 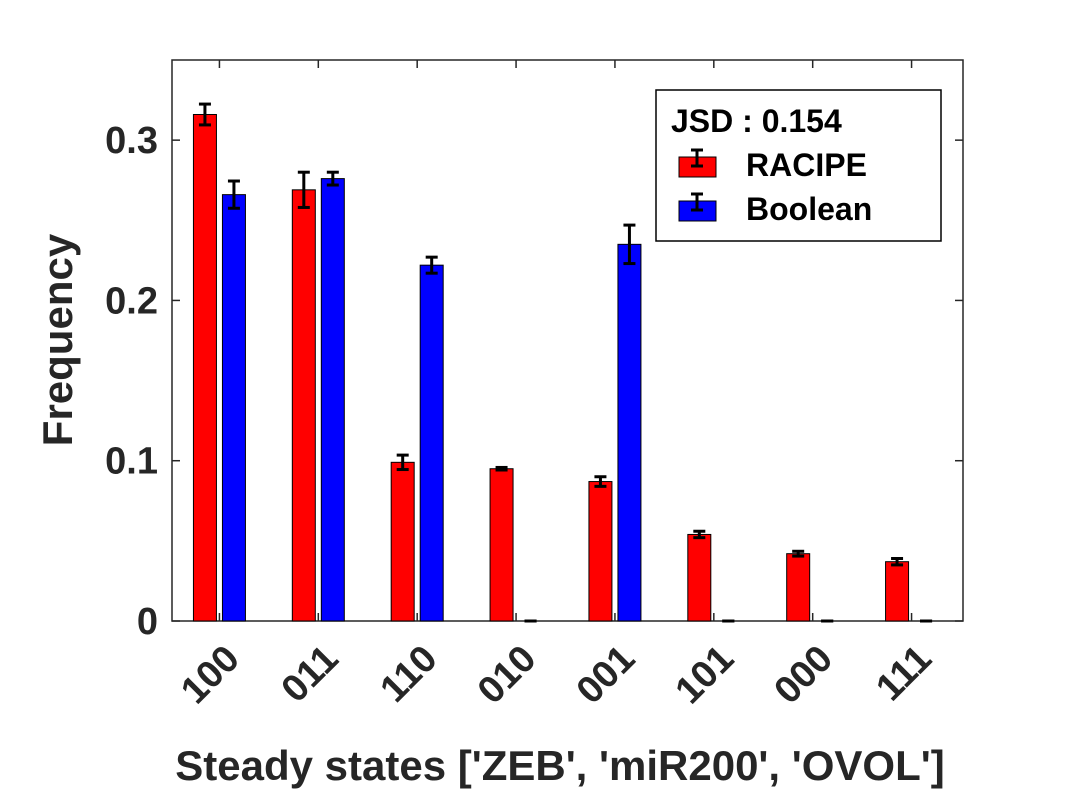 What do you see at coordinates (147, 622) in the screenshot?
I see `y-tick-label: 0` at bounding box center [147, 622].